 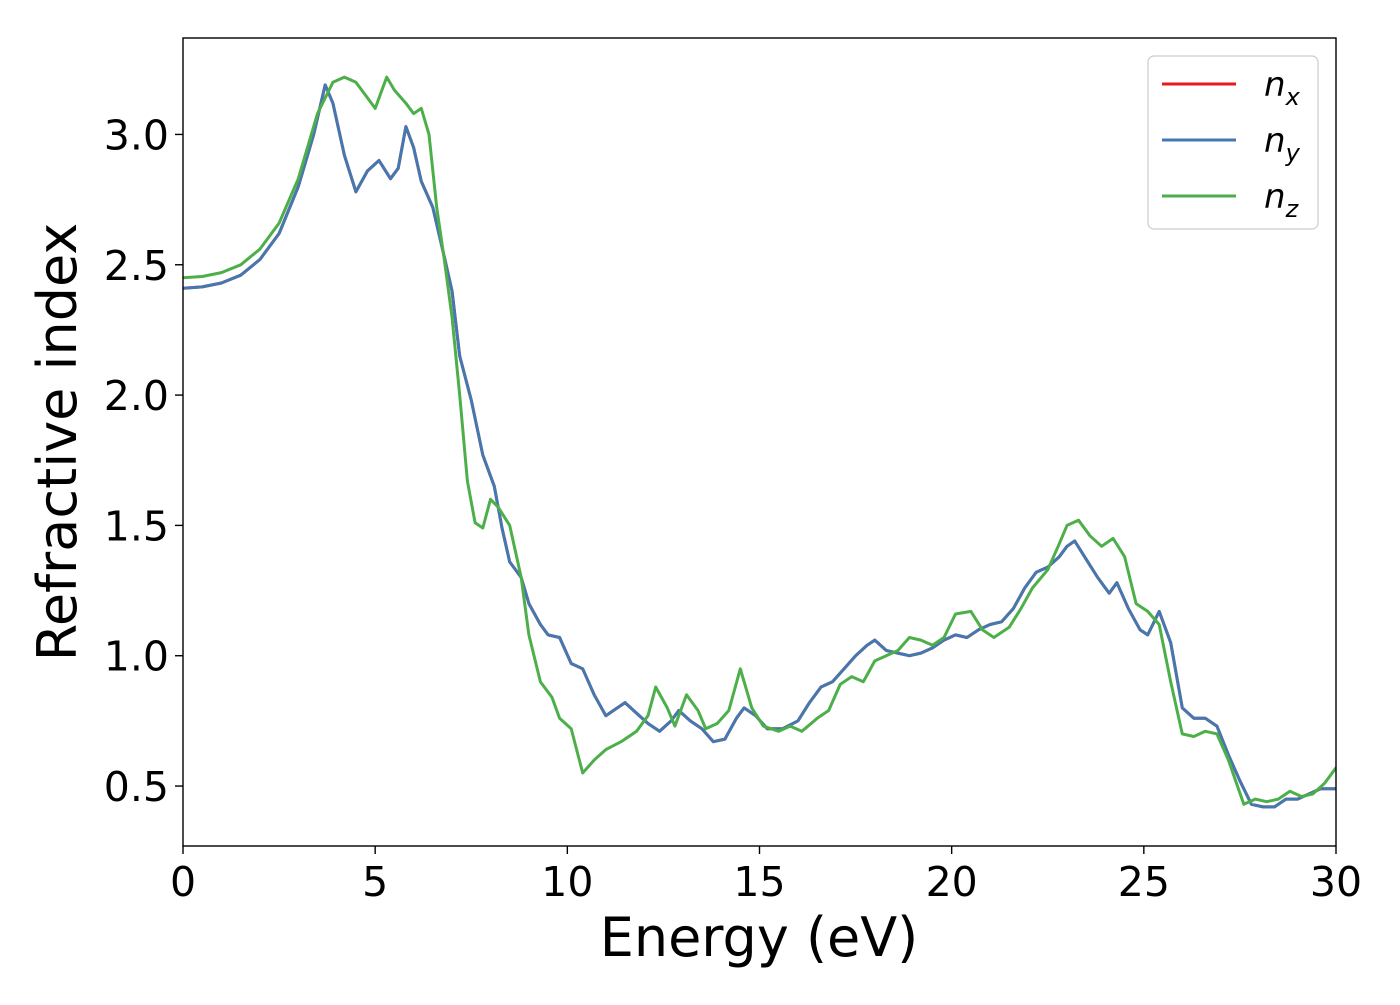 I want to click on legend-box, so click(x=1233, y=142).